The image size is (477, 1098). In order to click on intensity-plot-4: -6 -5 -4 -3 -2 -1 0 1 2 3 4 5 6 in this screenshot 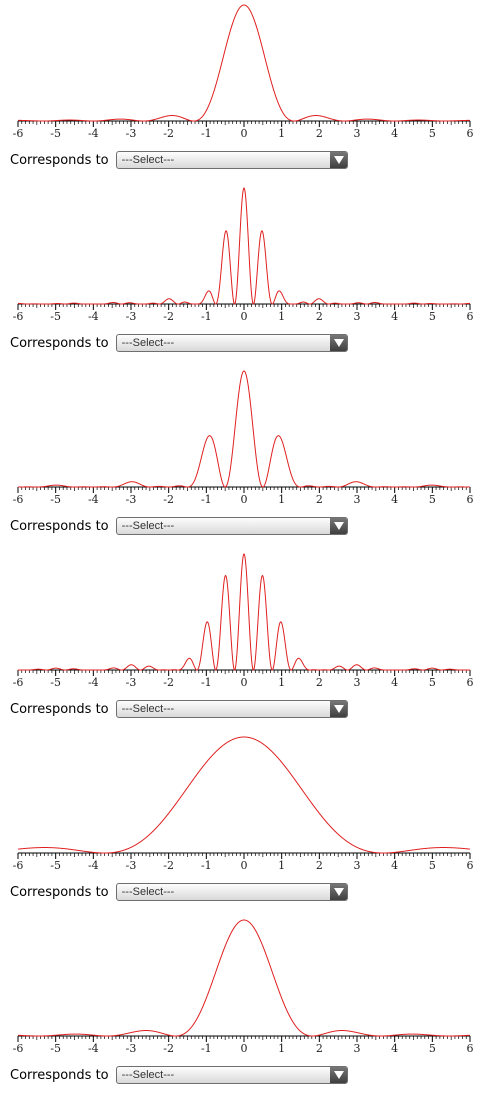, I will do `click(243, 621)`.